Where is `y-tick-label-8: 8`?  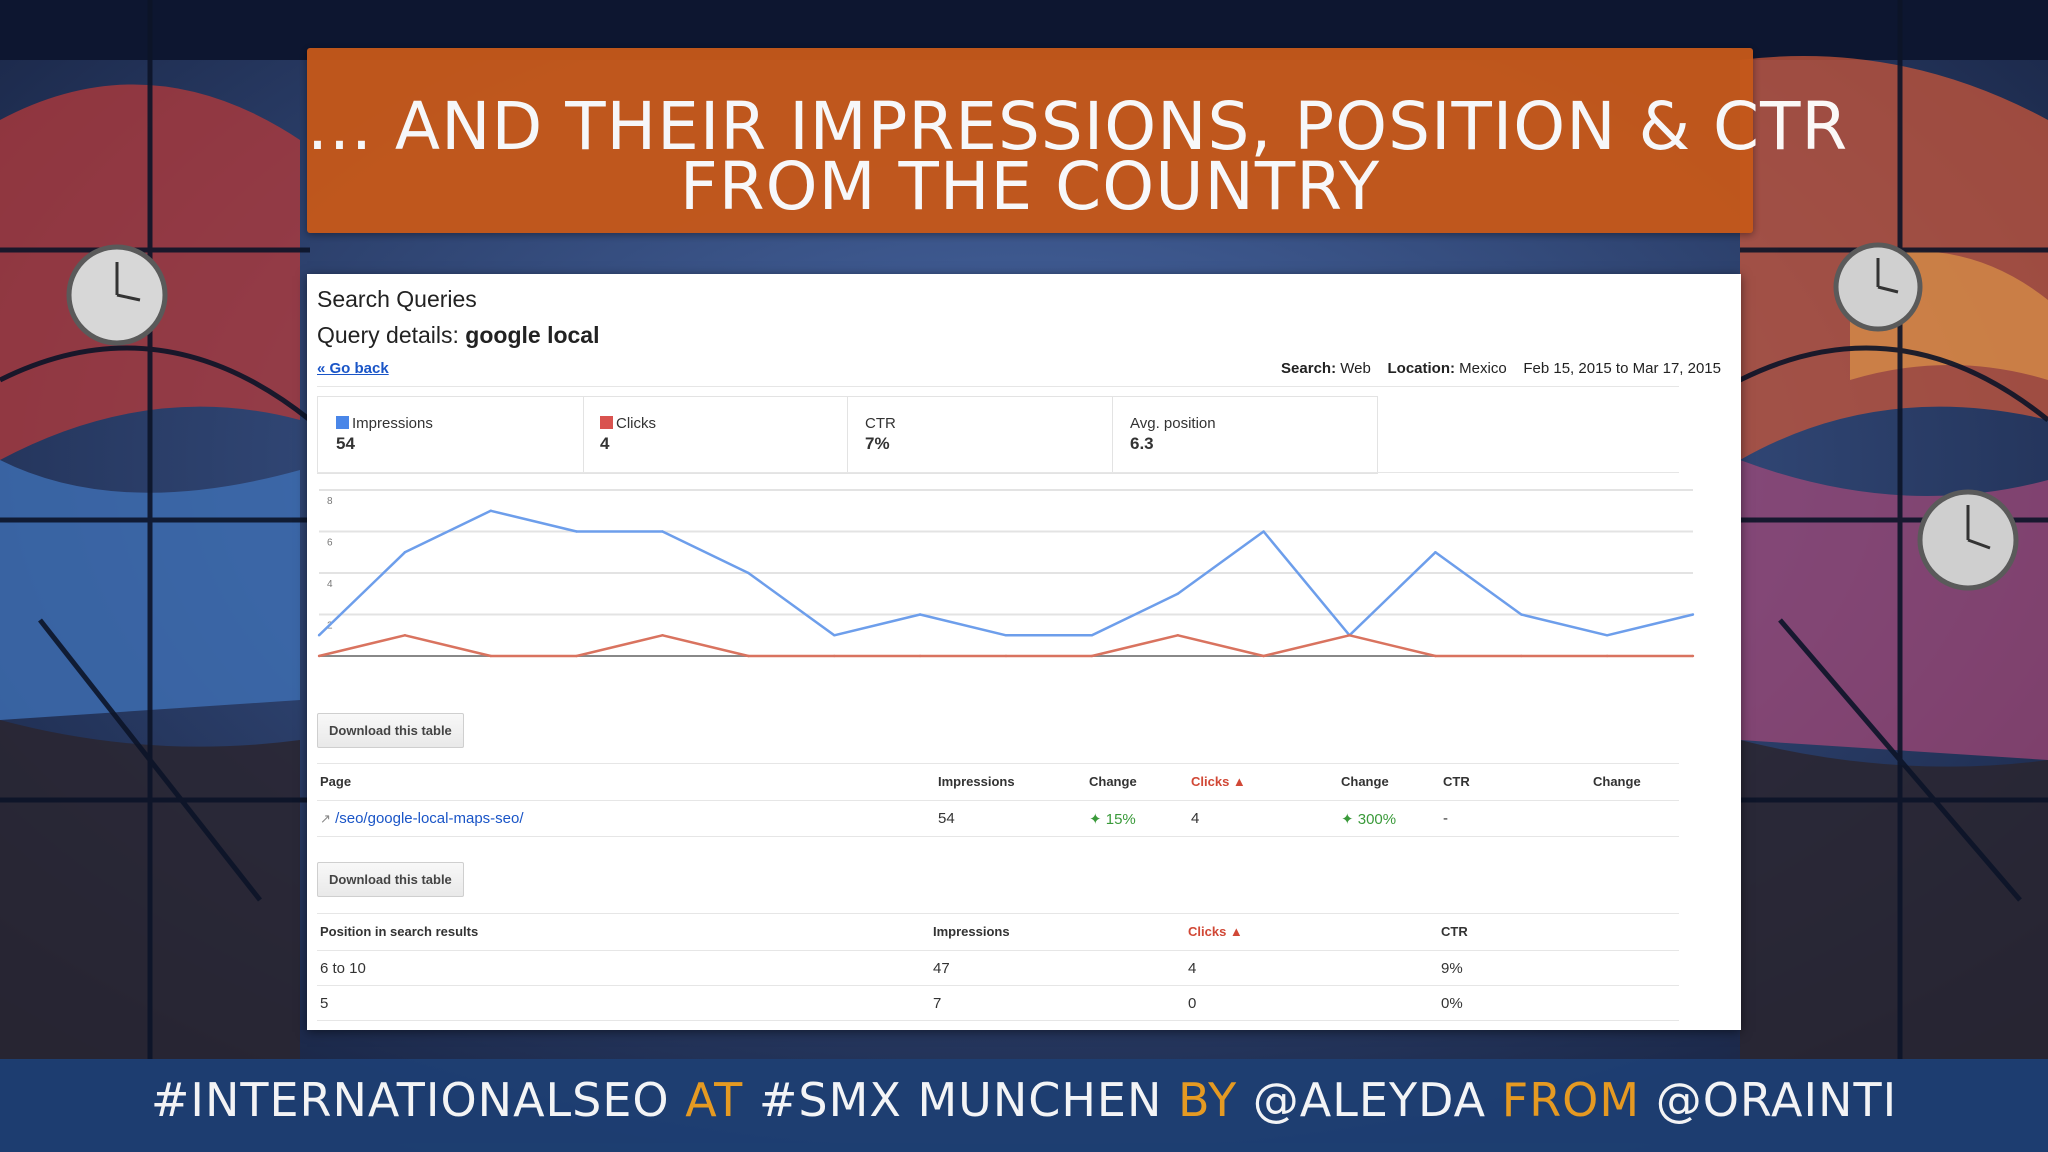 y-tick-label-8: 8 is located at coordinates (330, 501).